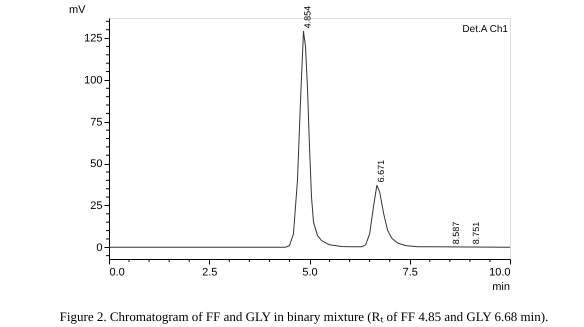 This screenshot has width=584, height=327. What do you see at coordinates (499, 272) in the screenshot?
I see `x-tick-label: 10.0` at bounding box center [499, 272].